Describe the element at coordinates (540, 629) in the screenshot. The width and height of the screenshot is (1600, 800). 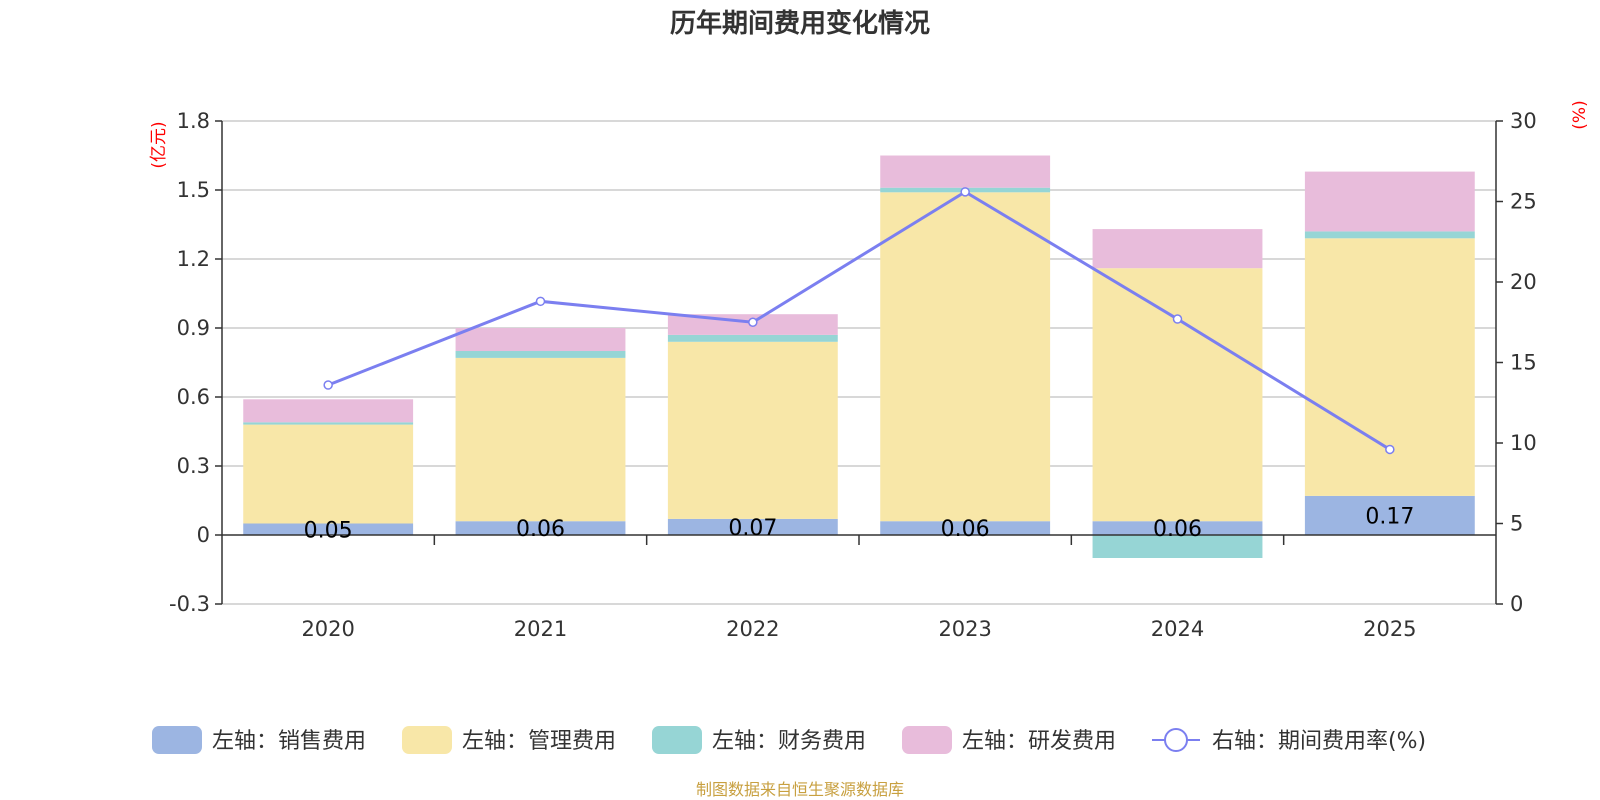
I see `x-axis-tick-label: 2021` at that location.